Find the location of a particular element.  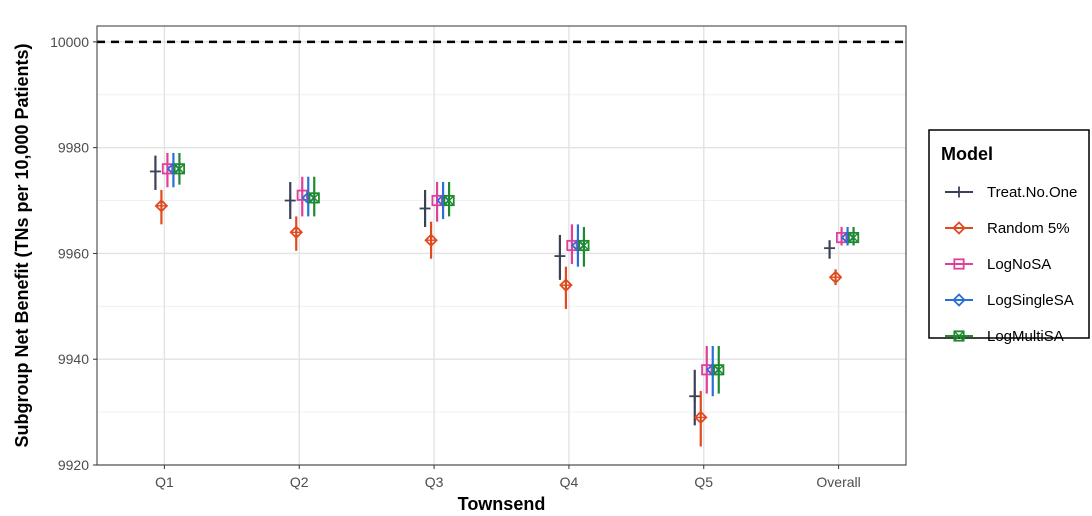

x-tick-label: Q3 is located at coordinates (434, 482).